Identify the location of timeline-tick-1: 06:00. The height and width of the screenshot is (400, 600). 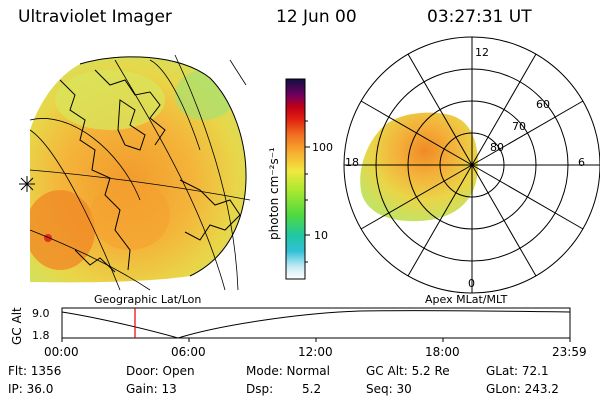
(188, 352).